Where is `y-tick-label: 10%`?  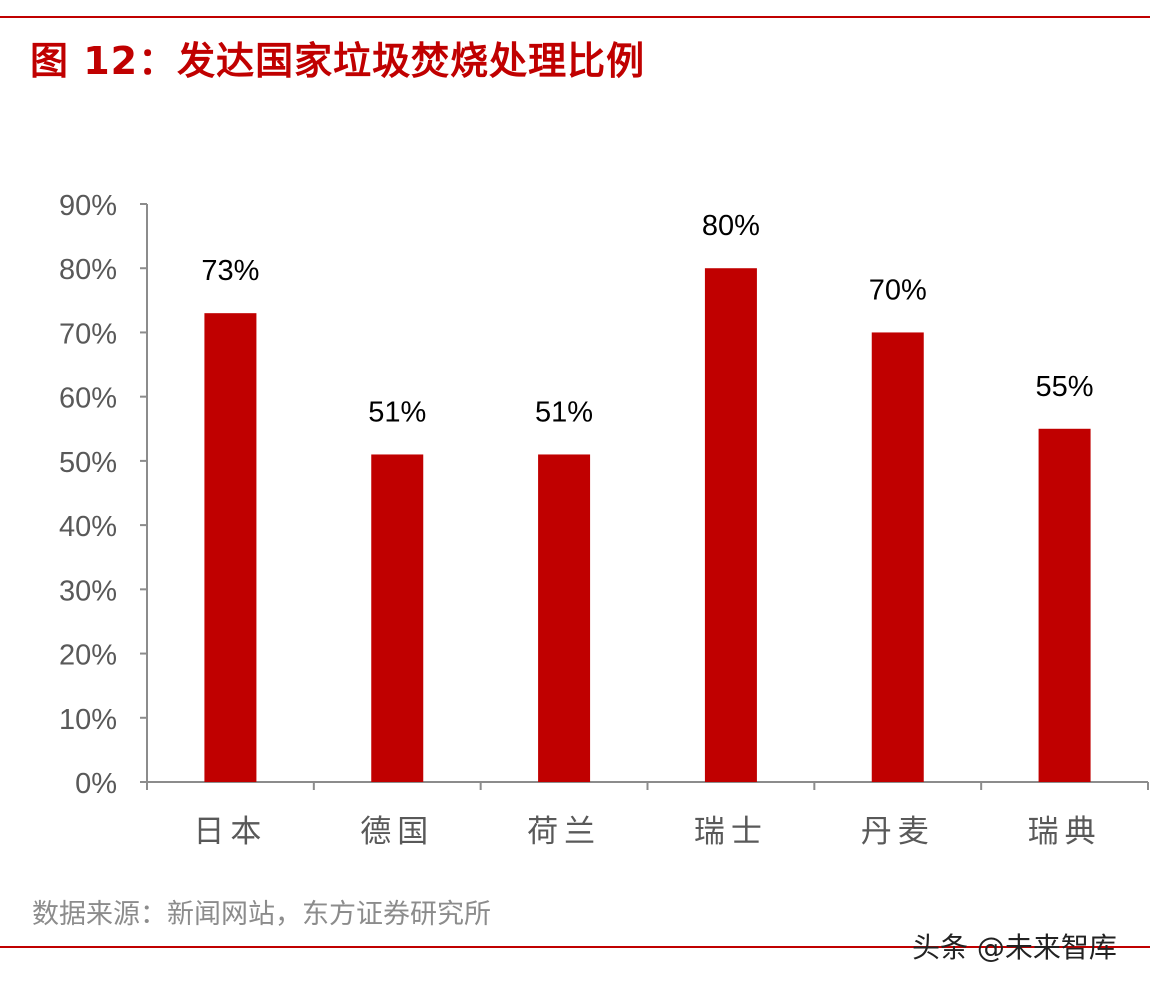 y-tick-label: 10% is located at coordinates (88, 720).